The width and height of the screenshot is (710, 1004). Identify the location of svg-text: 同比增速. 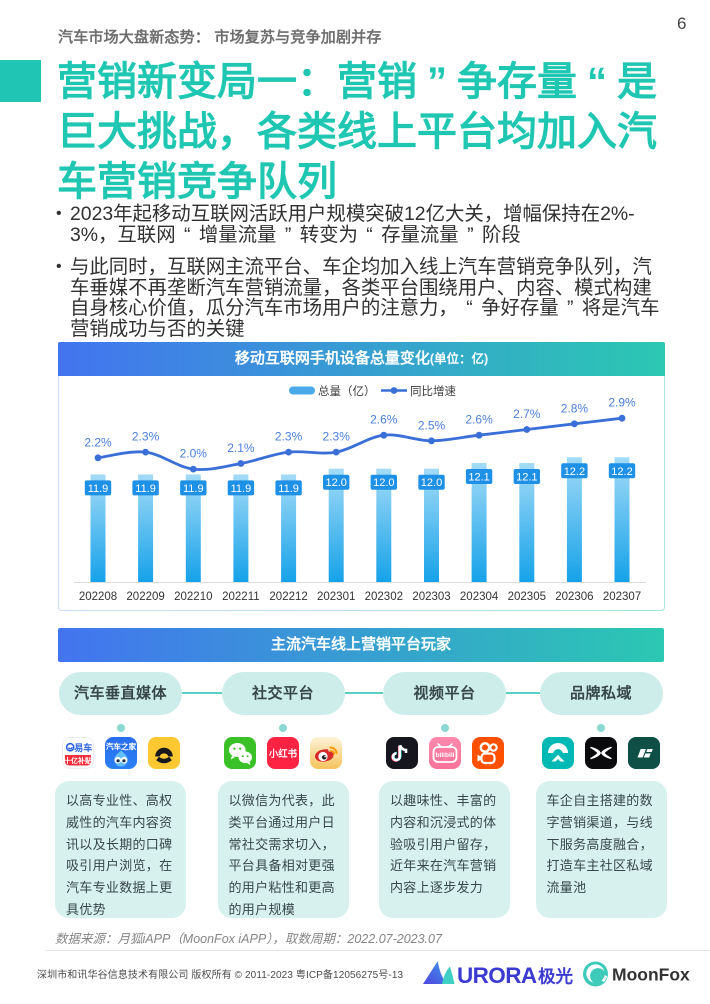
(433, 391).